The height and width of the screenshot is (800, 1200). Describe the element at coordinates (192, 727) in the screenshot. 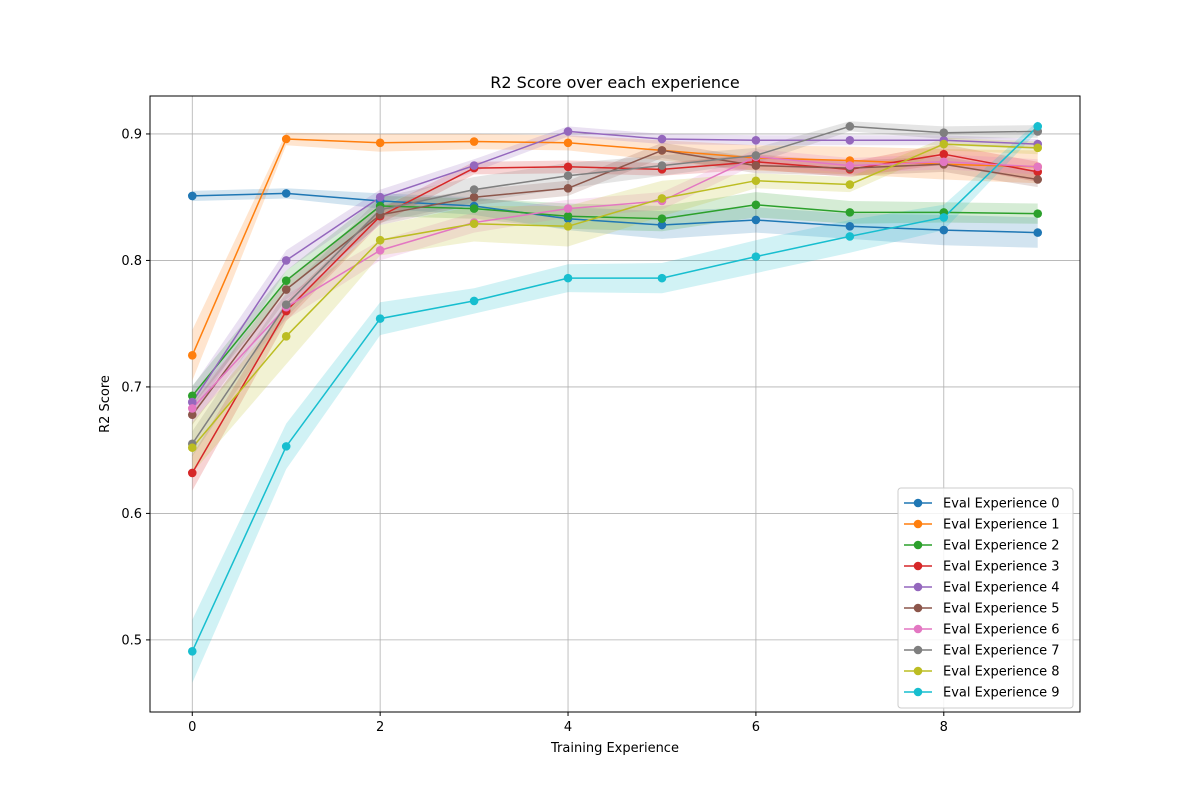

I see `x-tick-label: 0` at that location.